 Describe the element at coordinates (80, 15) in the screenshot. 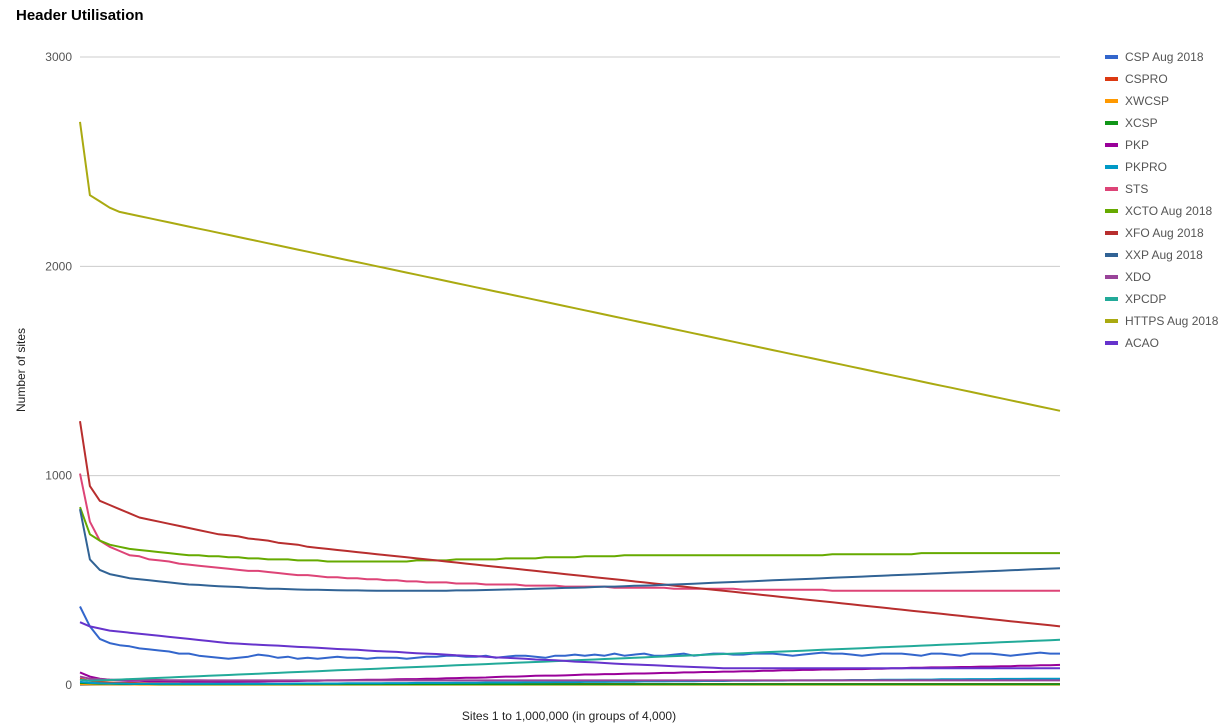

I see `chart-title: Header Utilisation` at that location.